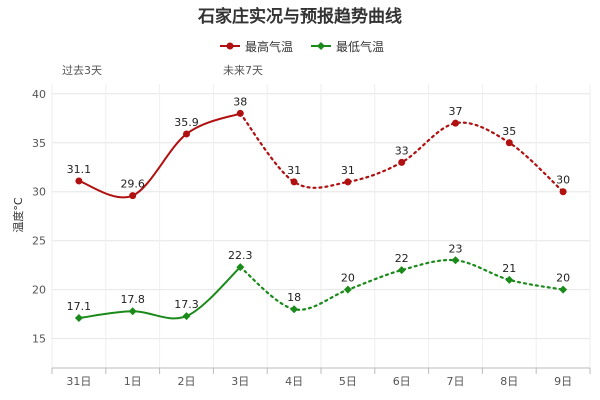  I want to click on data-label: 17.1, so click(79, 306).